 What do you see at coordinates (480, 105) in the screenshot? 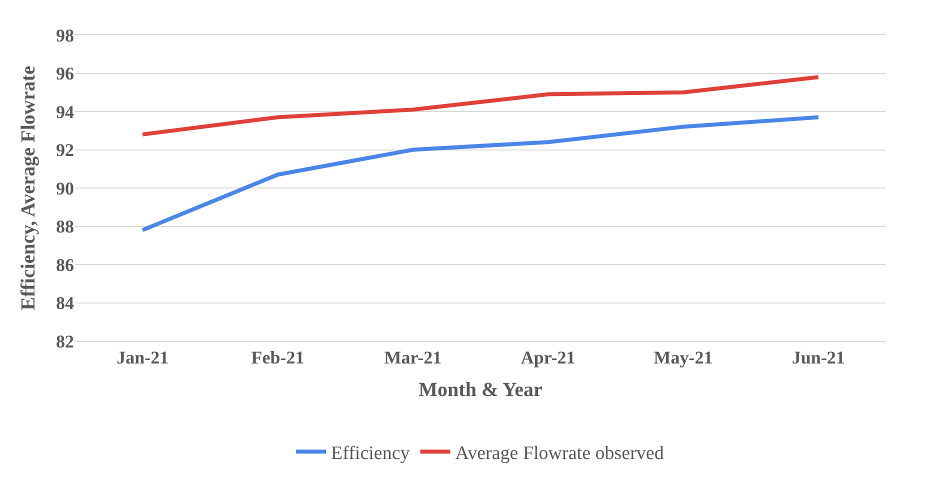
I see `line-series` at bounding box center [480, 105].